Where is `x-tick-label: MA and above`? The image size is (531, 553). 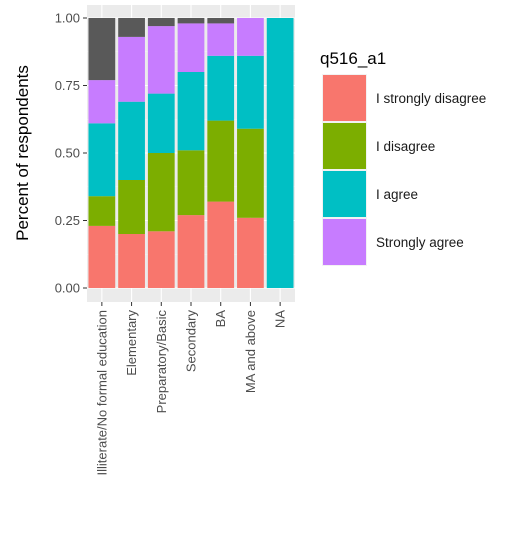
x-tick-label: MA and above is located at coordinates (250, 351).